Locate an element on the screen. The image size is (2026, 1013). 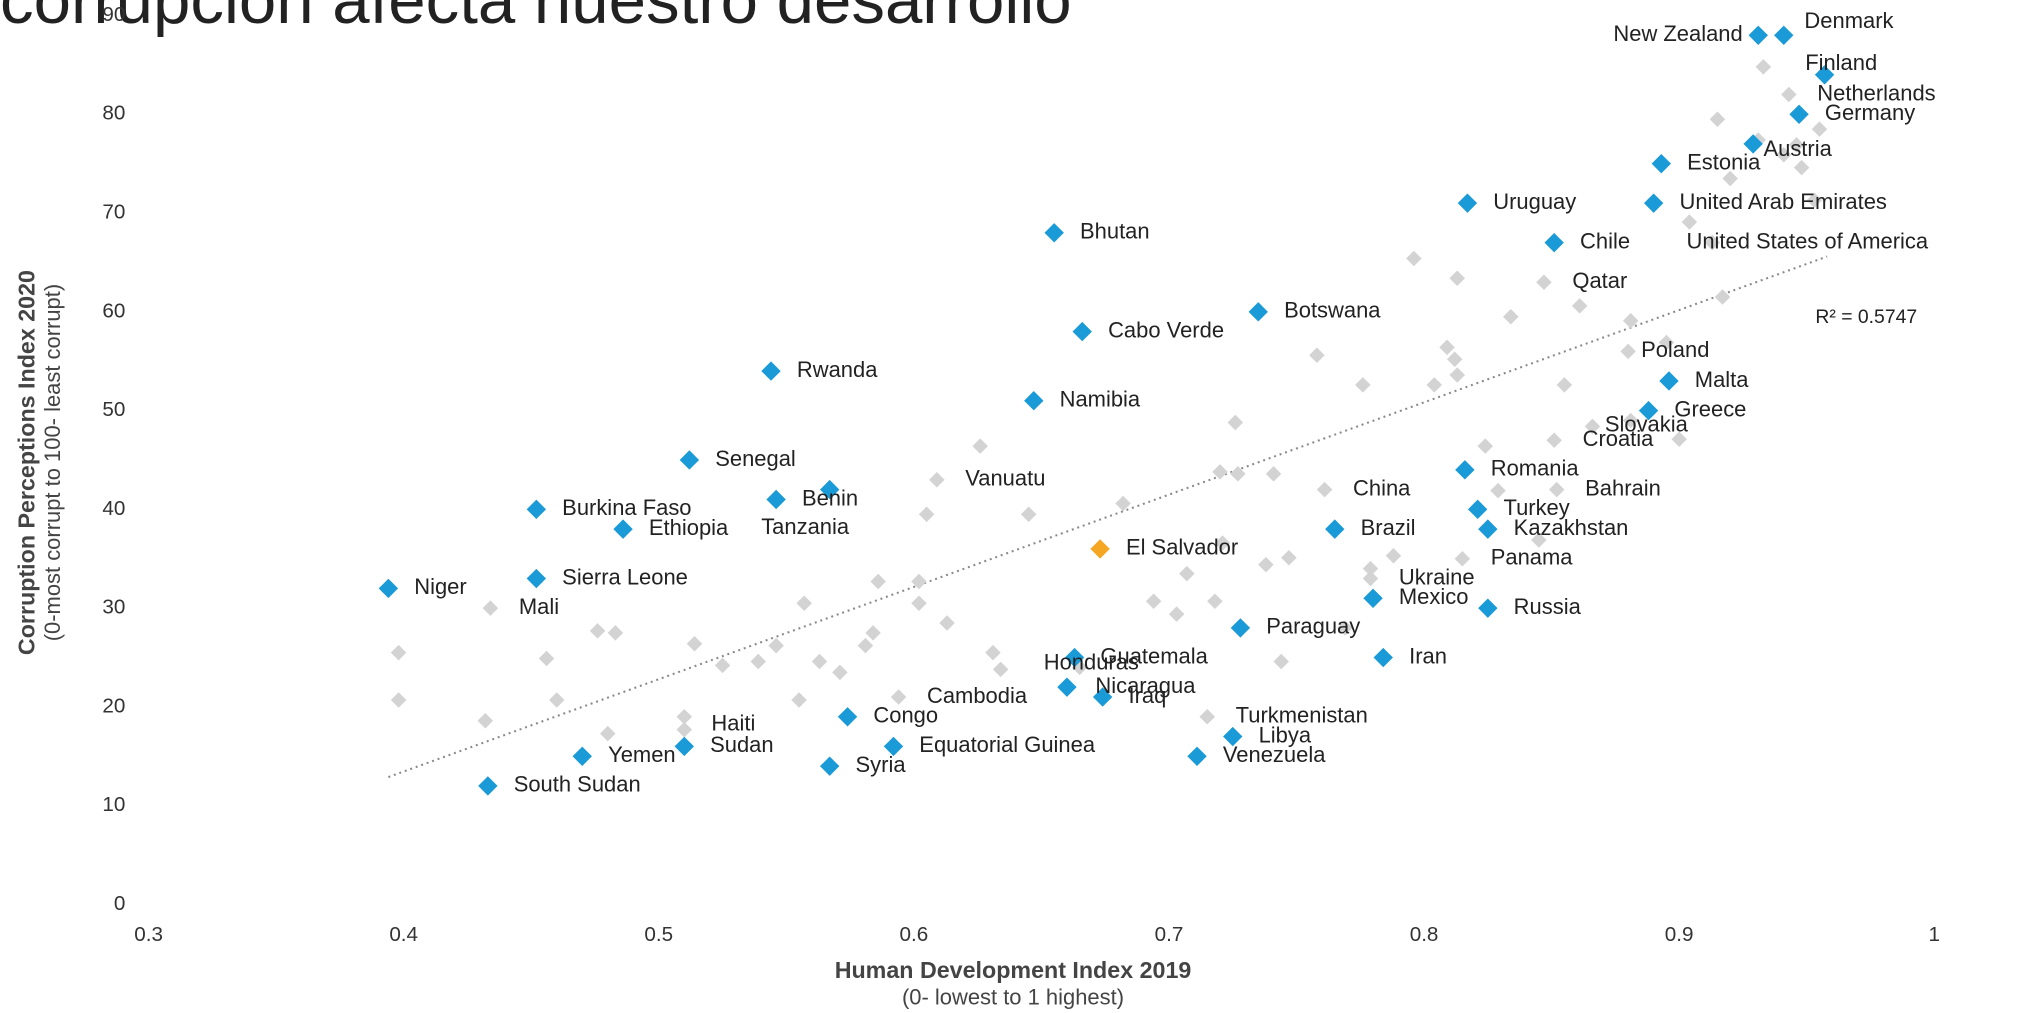
y-tick-label: 40 is located at coordinates (113, 508).